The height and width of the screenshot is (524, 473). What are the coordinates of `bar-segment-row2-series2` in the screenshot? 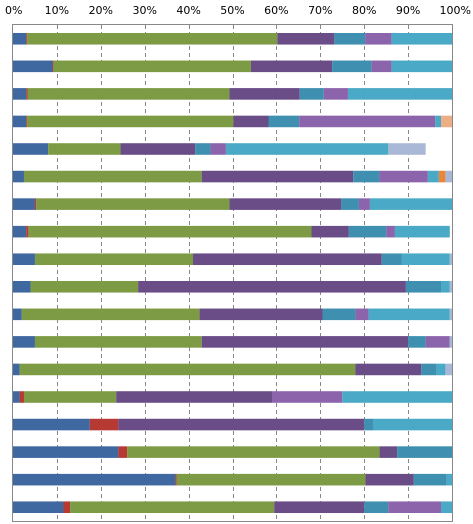 It's located at (53, 66).